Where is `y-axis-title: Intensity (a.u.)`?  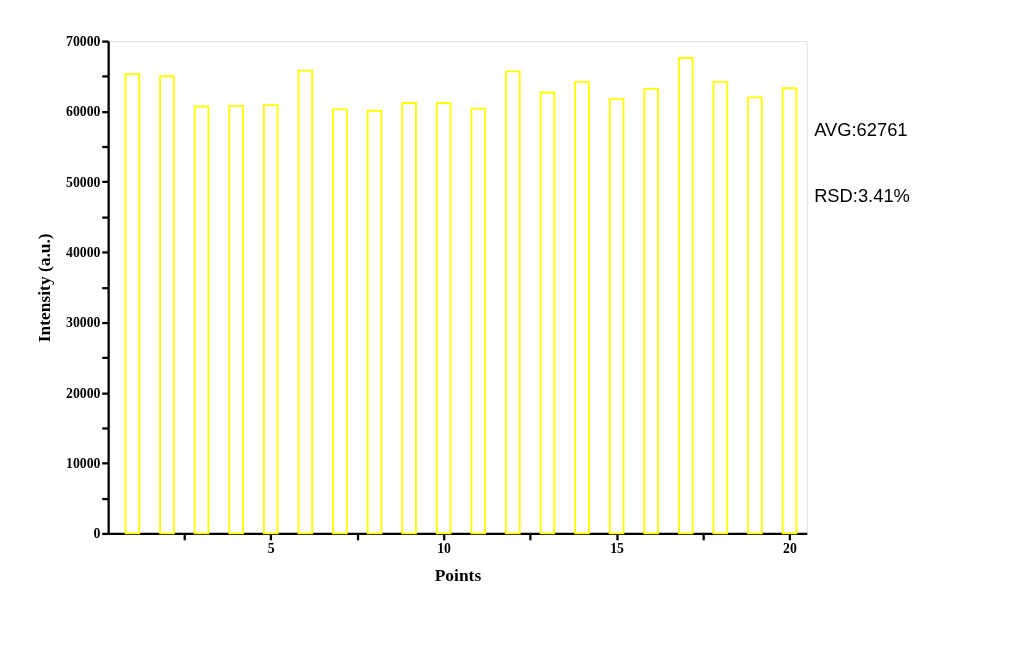 y-axis-title: Intensity (a.u.) is located at coordinates (43, 288).